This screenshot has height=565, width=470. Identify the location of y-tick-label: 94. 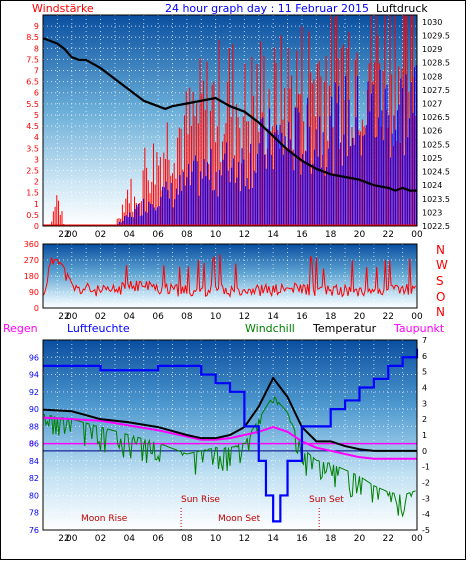
(34, 375).